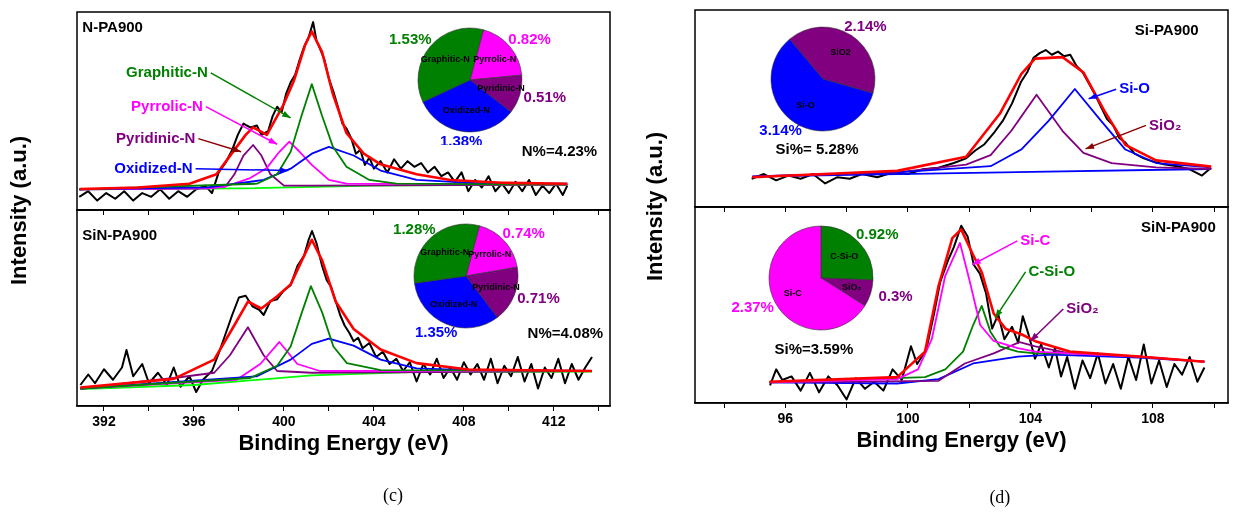  Describe the element at coordinates (414, 228) in the screenshot. I see `data-label: 1.28%` at that location.